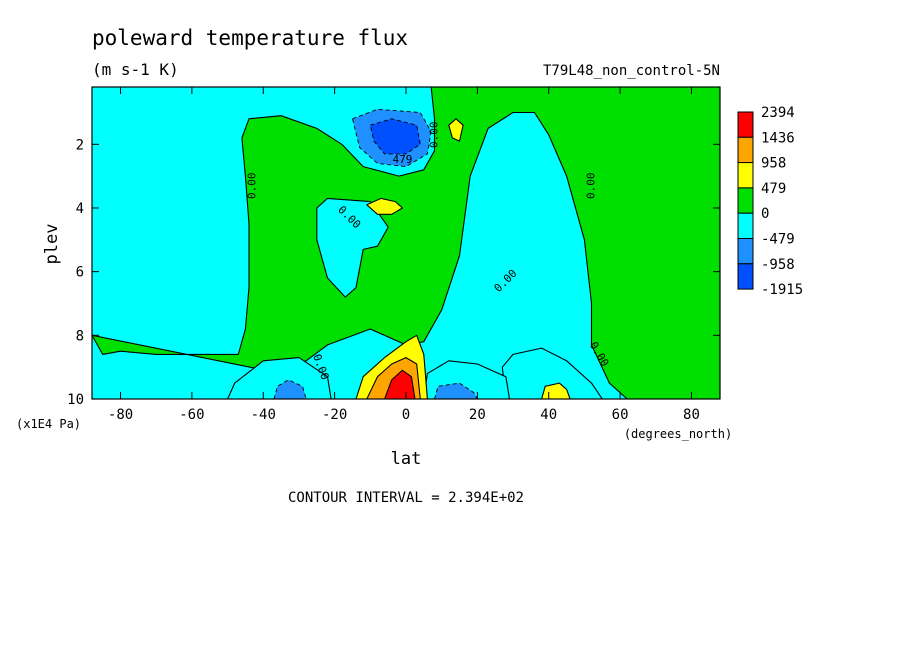 This screenshot has height=654, width=904. What do you see at coordinates (620, 415) in the screenshot?
I see `x-tick-label-7: 60` at bounding box center [620, 415].